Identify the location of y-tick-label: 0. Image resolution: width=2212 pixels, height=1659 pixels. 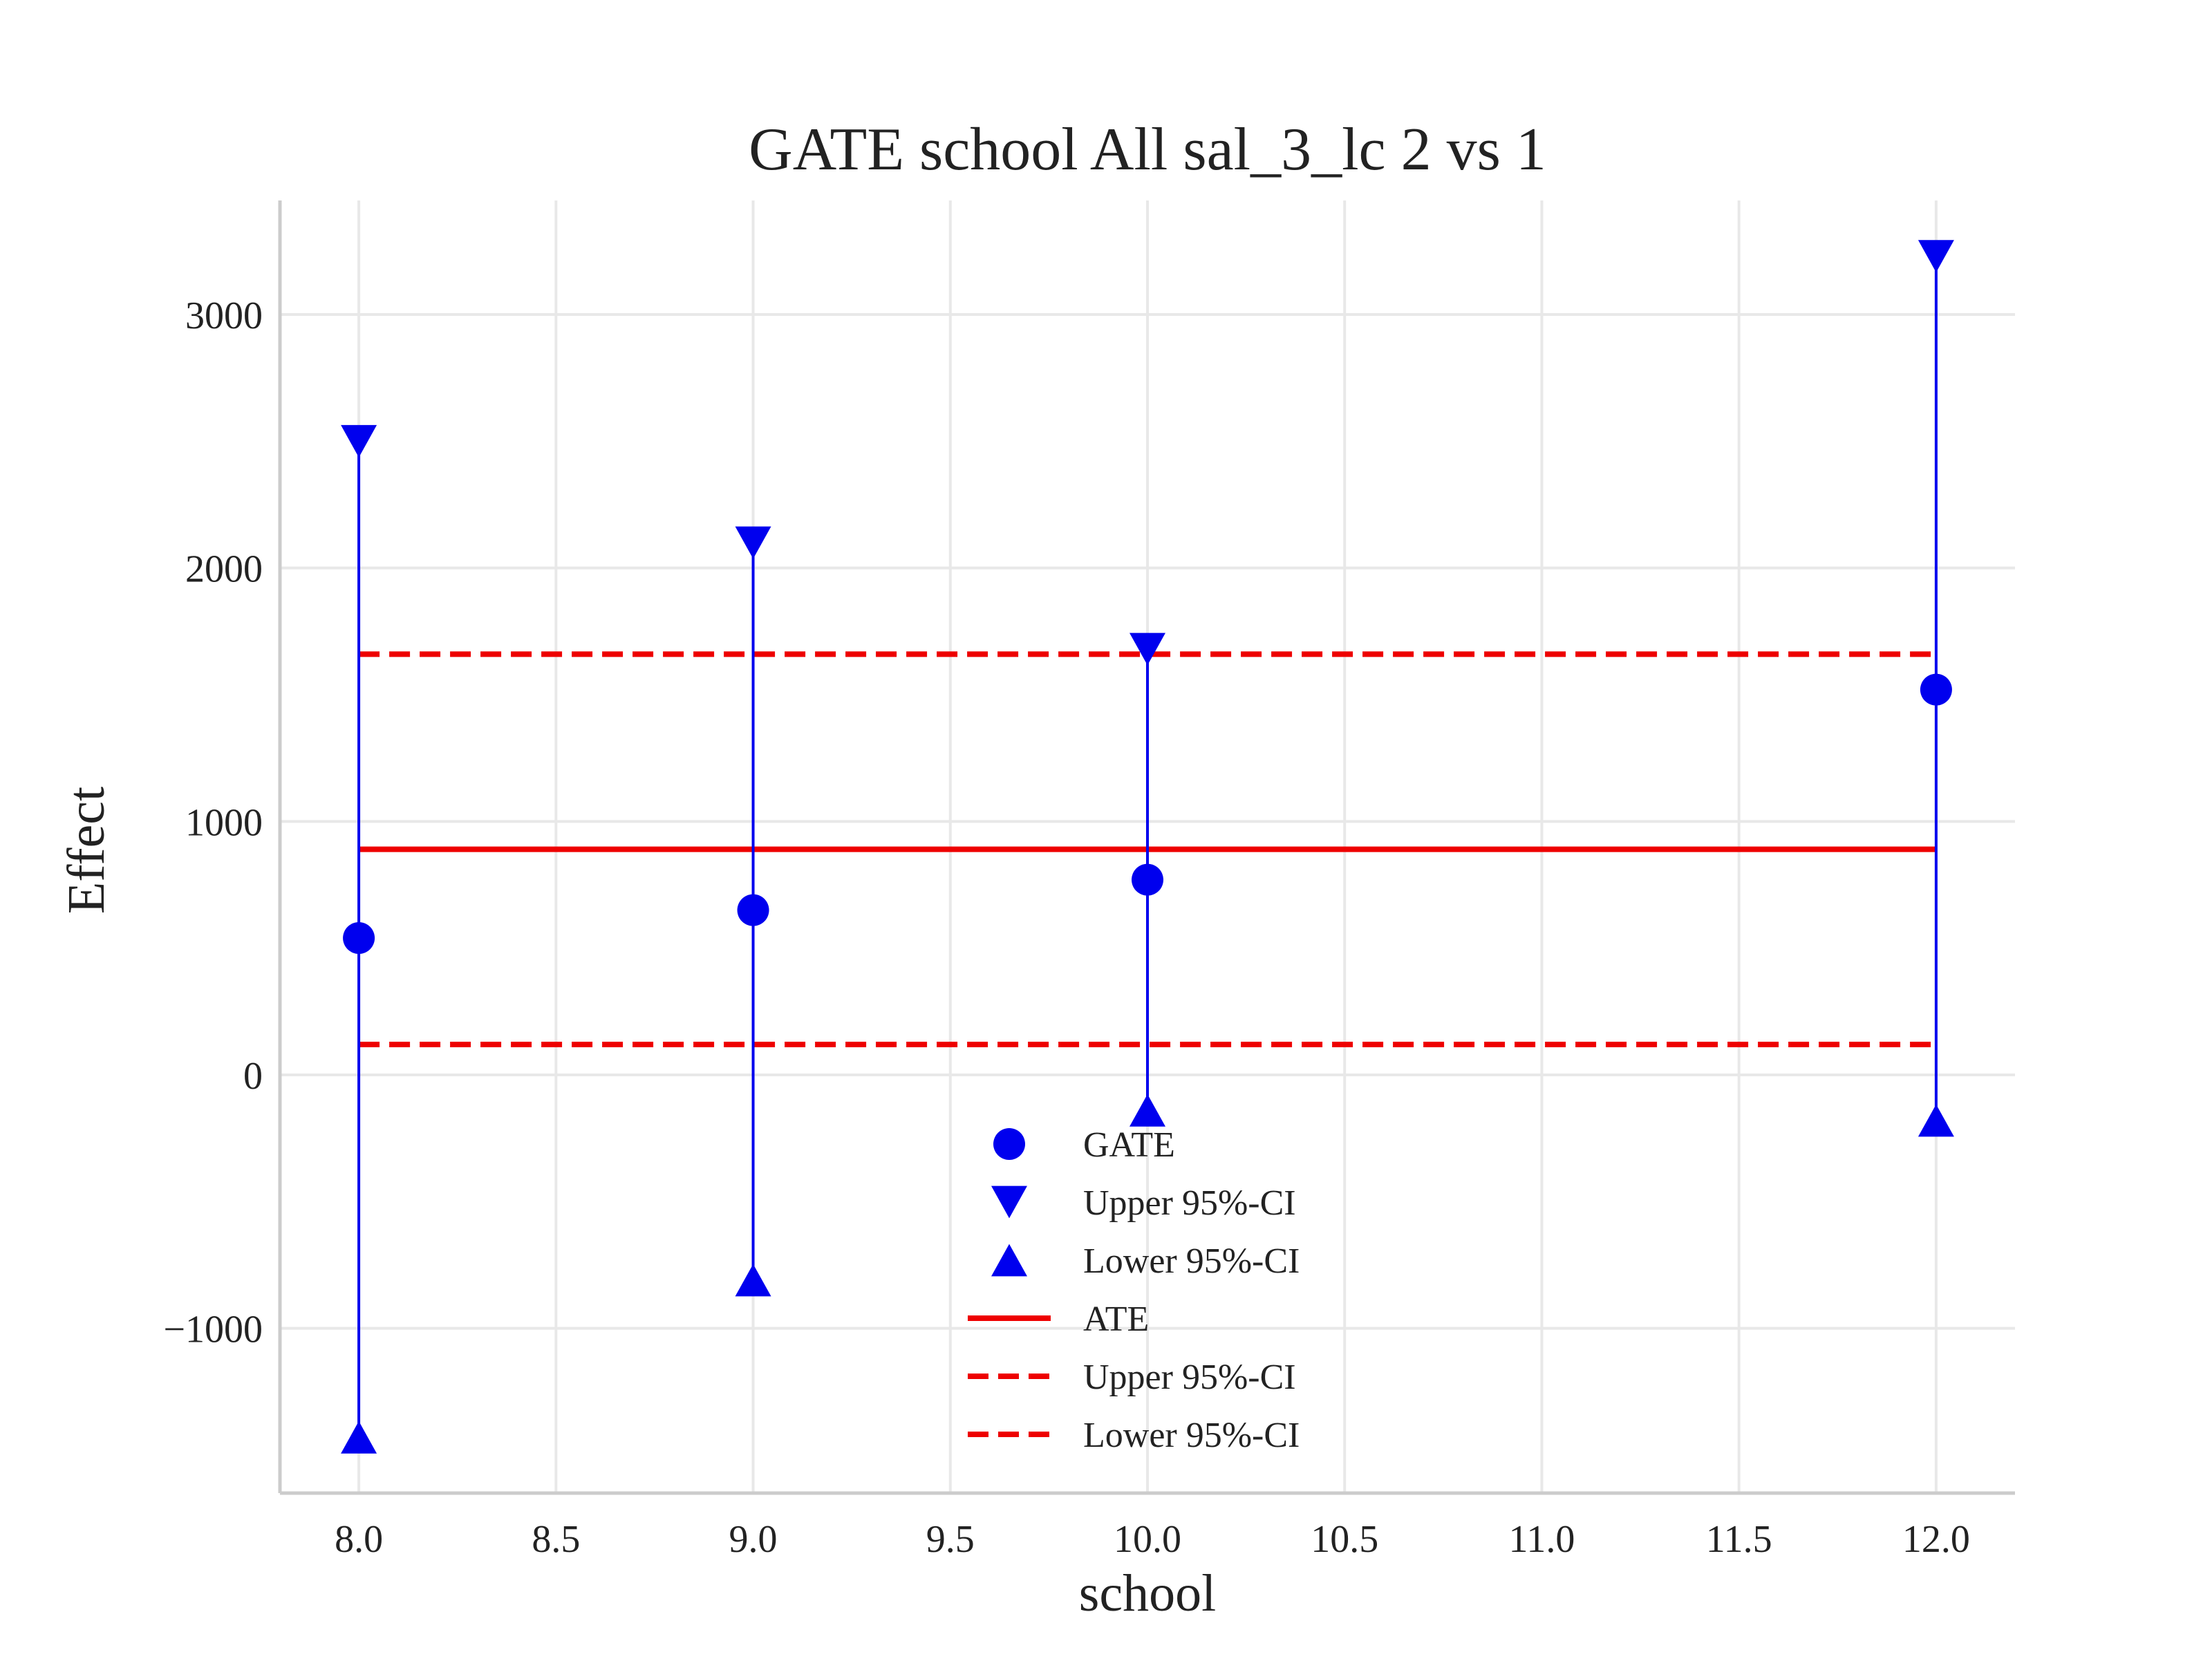
(253, 1076).